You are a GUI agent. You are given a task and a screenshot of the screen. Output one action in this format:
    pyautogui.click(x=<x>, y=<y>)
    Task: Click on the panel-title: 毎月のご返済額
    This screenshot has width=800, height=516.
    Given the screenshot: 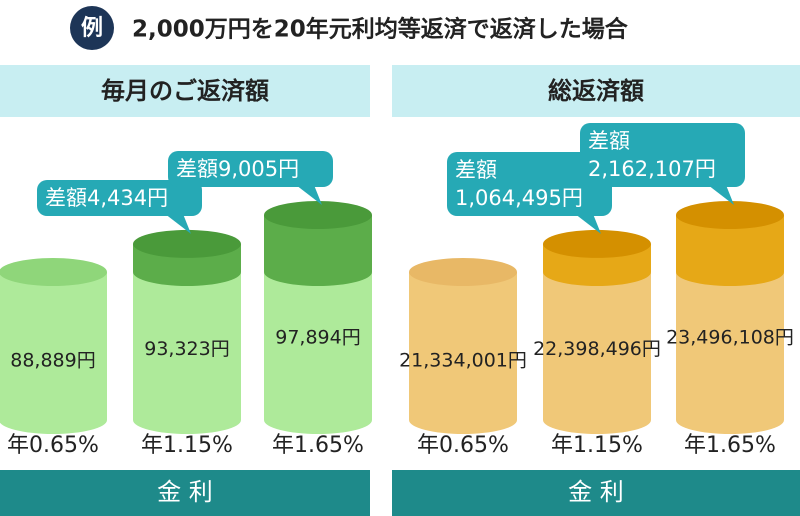 What is the action you would take?
    pyautogui.click(x=185, y=91)
    